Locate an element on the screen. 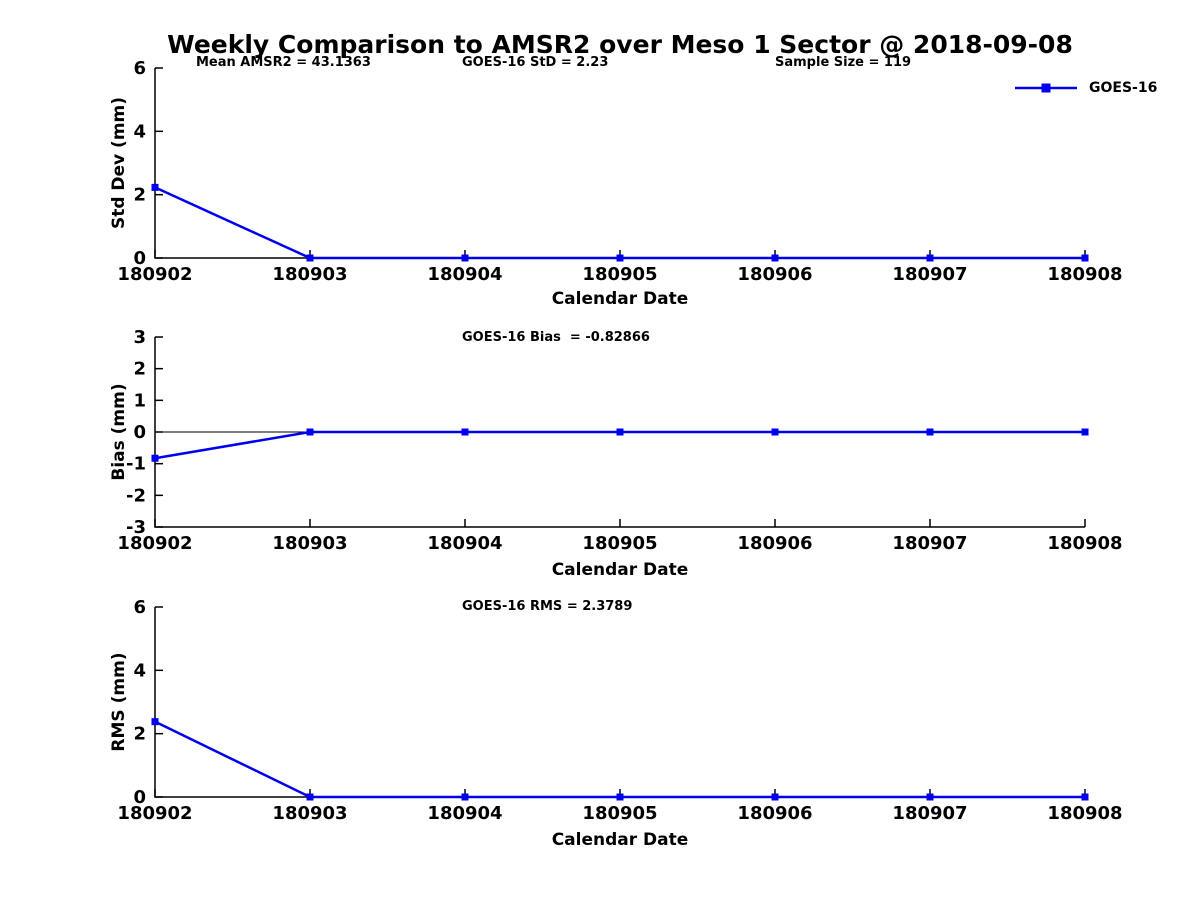 This screenshot has width=1200, height=900. x-axis-label-rms: Calendar Date is located at coordinates (620, 840).